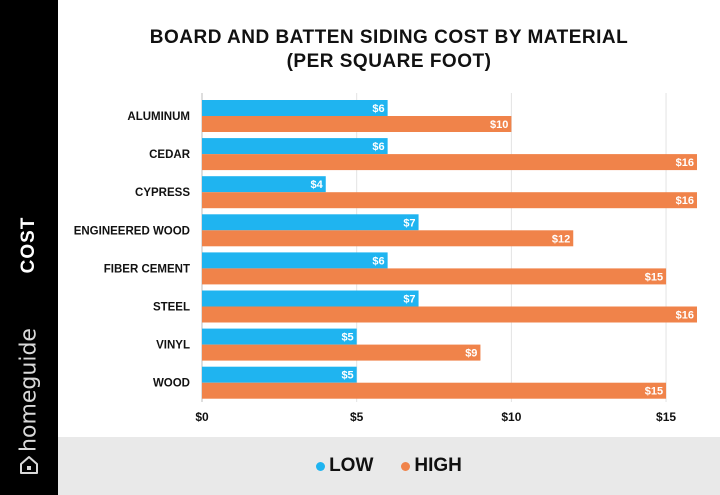  Describe the element at coordinates (351, 465) in the screenshot. I see `legend-label-low: LOW` at that location.